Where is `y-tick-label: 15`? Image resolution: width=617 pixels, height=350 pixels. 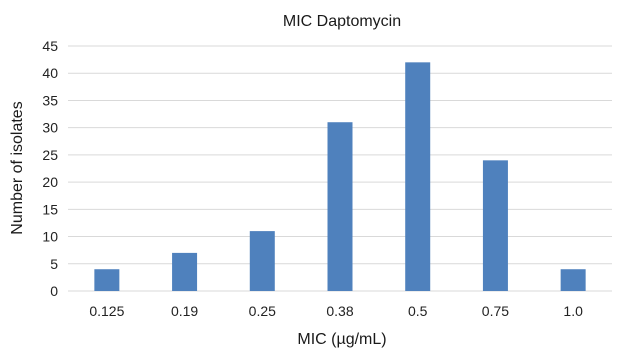 y-tick-label: 15 is located at coordinates (50, 209).